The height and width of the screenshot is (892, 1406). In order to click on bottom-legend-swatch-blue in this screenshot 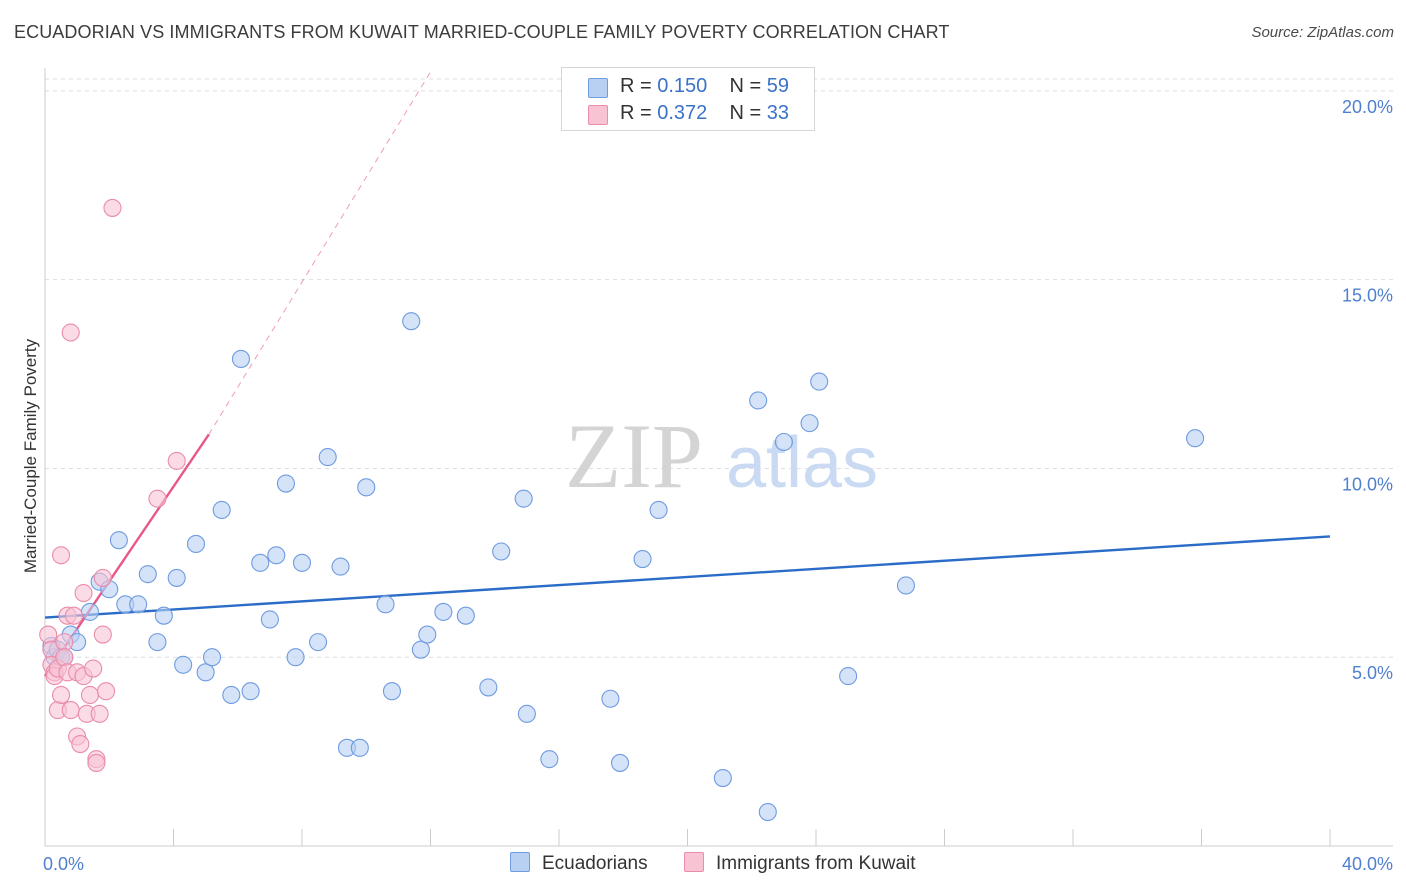, I will do `click(520, 862)`.